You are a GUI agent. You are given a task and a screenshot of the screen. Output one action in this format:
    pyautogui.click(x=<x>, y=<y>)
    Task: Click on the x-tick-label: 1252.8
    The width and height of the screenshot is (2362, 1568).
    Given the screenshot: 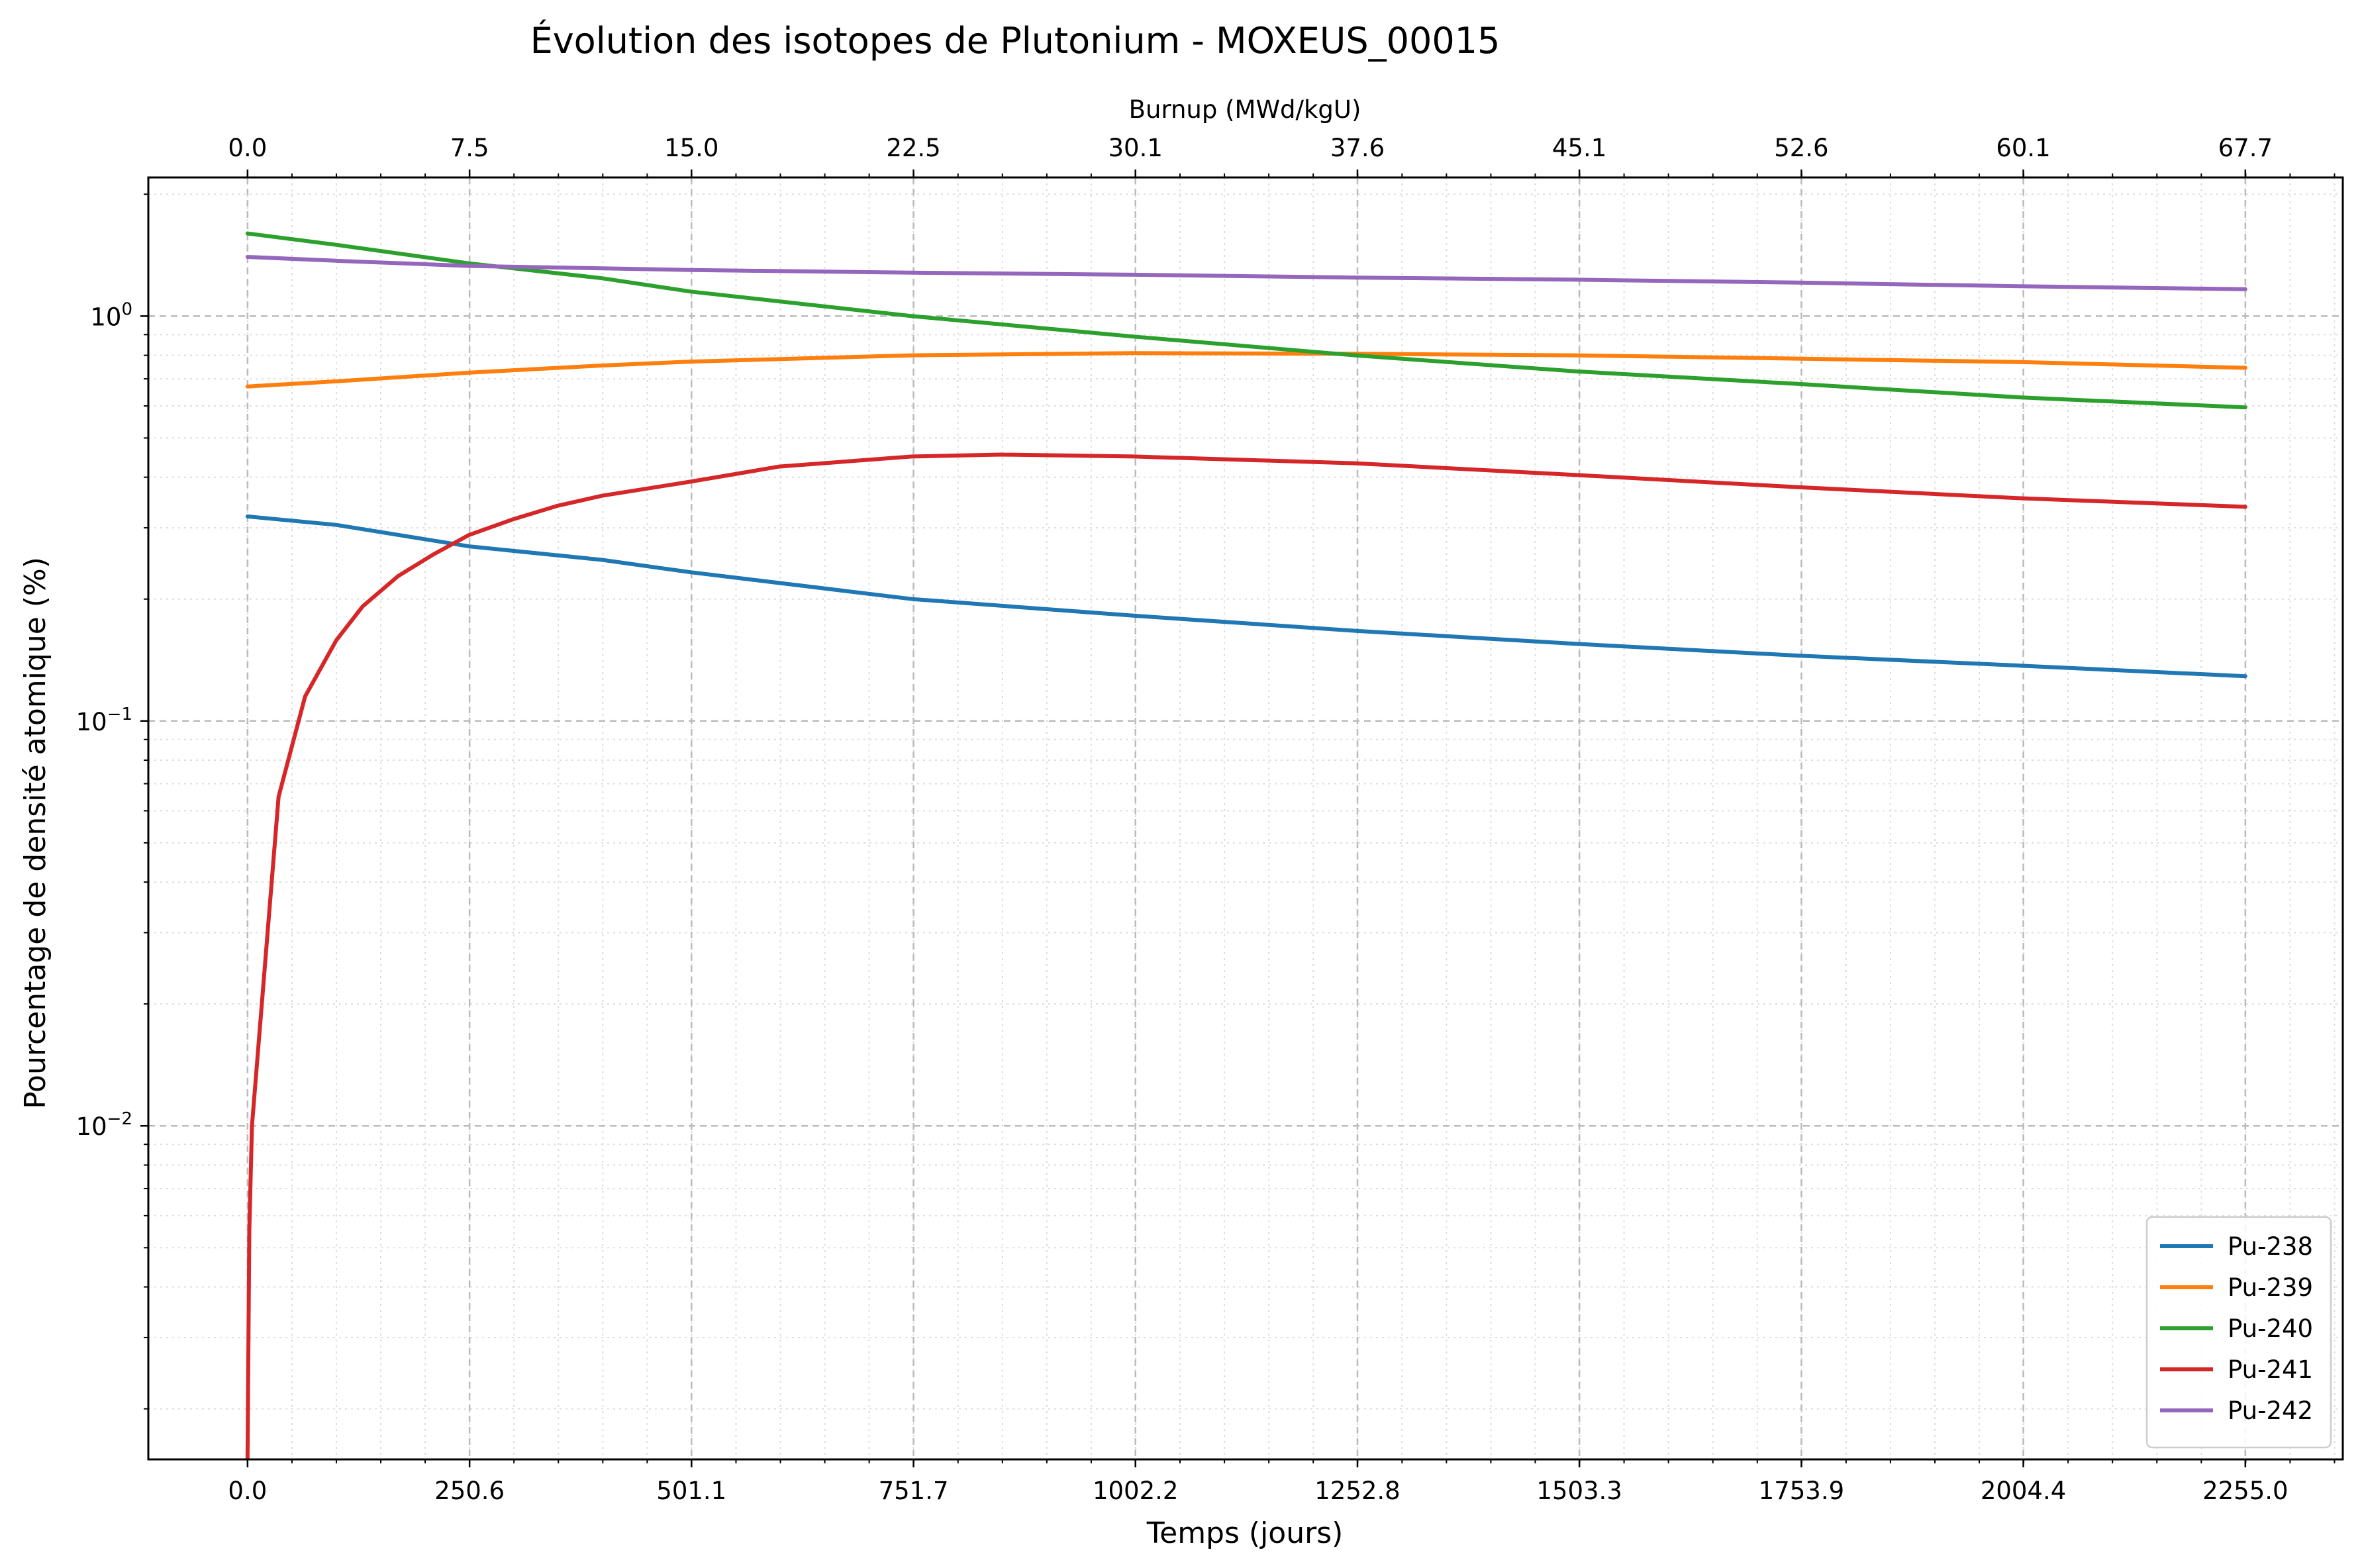 What is the action you would take?
    pyautogui.click(x=1357, y=1491)
    